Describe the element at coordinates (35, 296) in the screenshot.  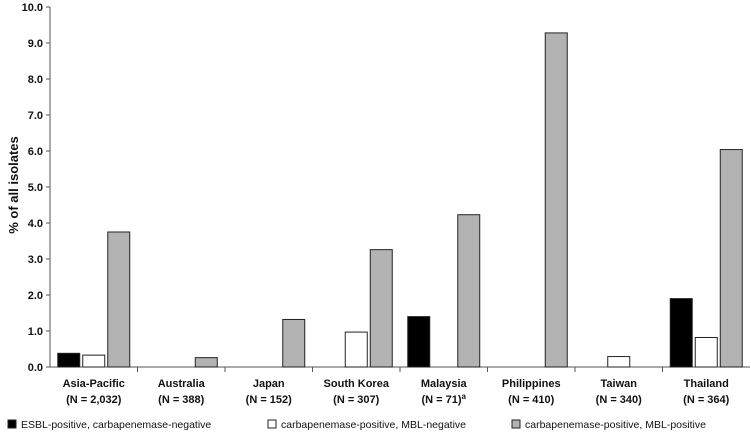
I see `y-tick-label: 2.0` at that location.